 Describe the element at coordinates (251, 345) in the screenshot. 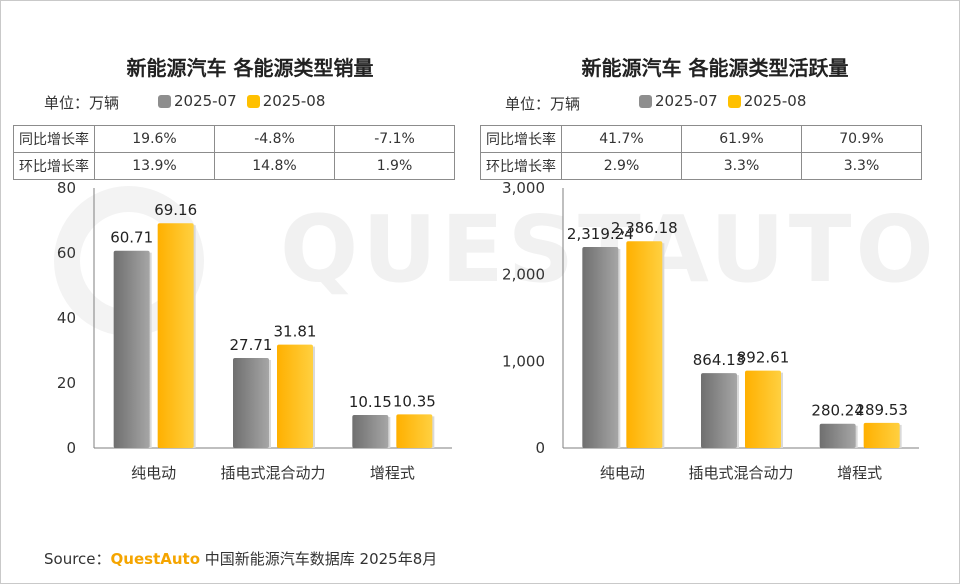

I see `data-label: 27.71` at that location.